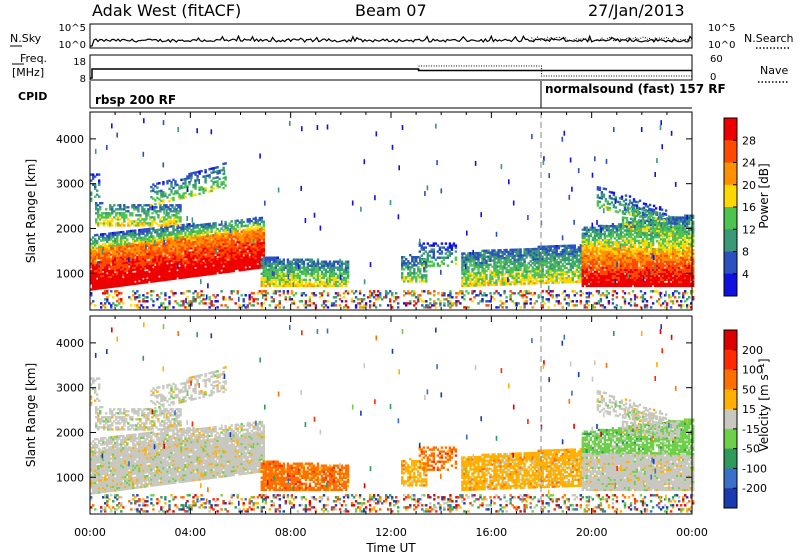 Image resolution: width=800 pixels, height=554 pixels. Describe the element at coordinates (716, 59) in the screenshot. I see `nave-tick-top: 60` at that location.